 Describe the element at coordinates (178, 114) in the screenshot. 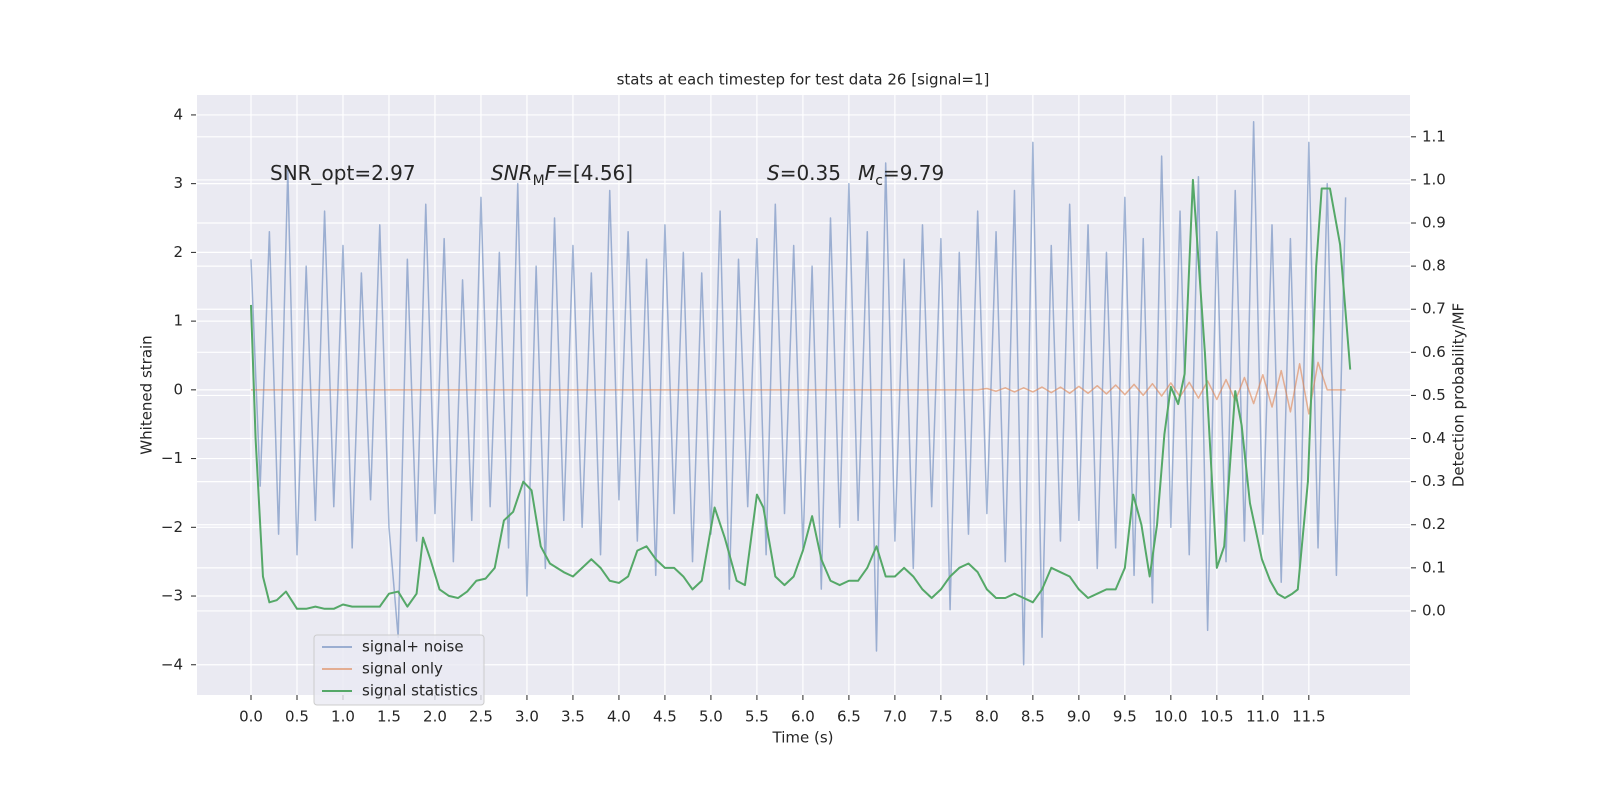

I see `y-tick-label: 4` at that location.